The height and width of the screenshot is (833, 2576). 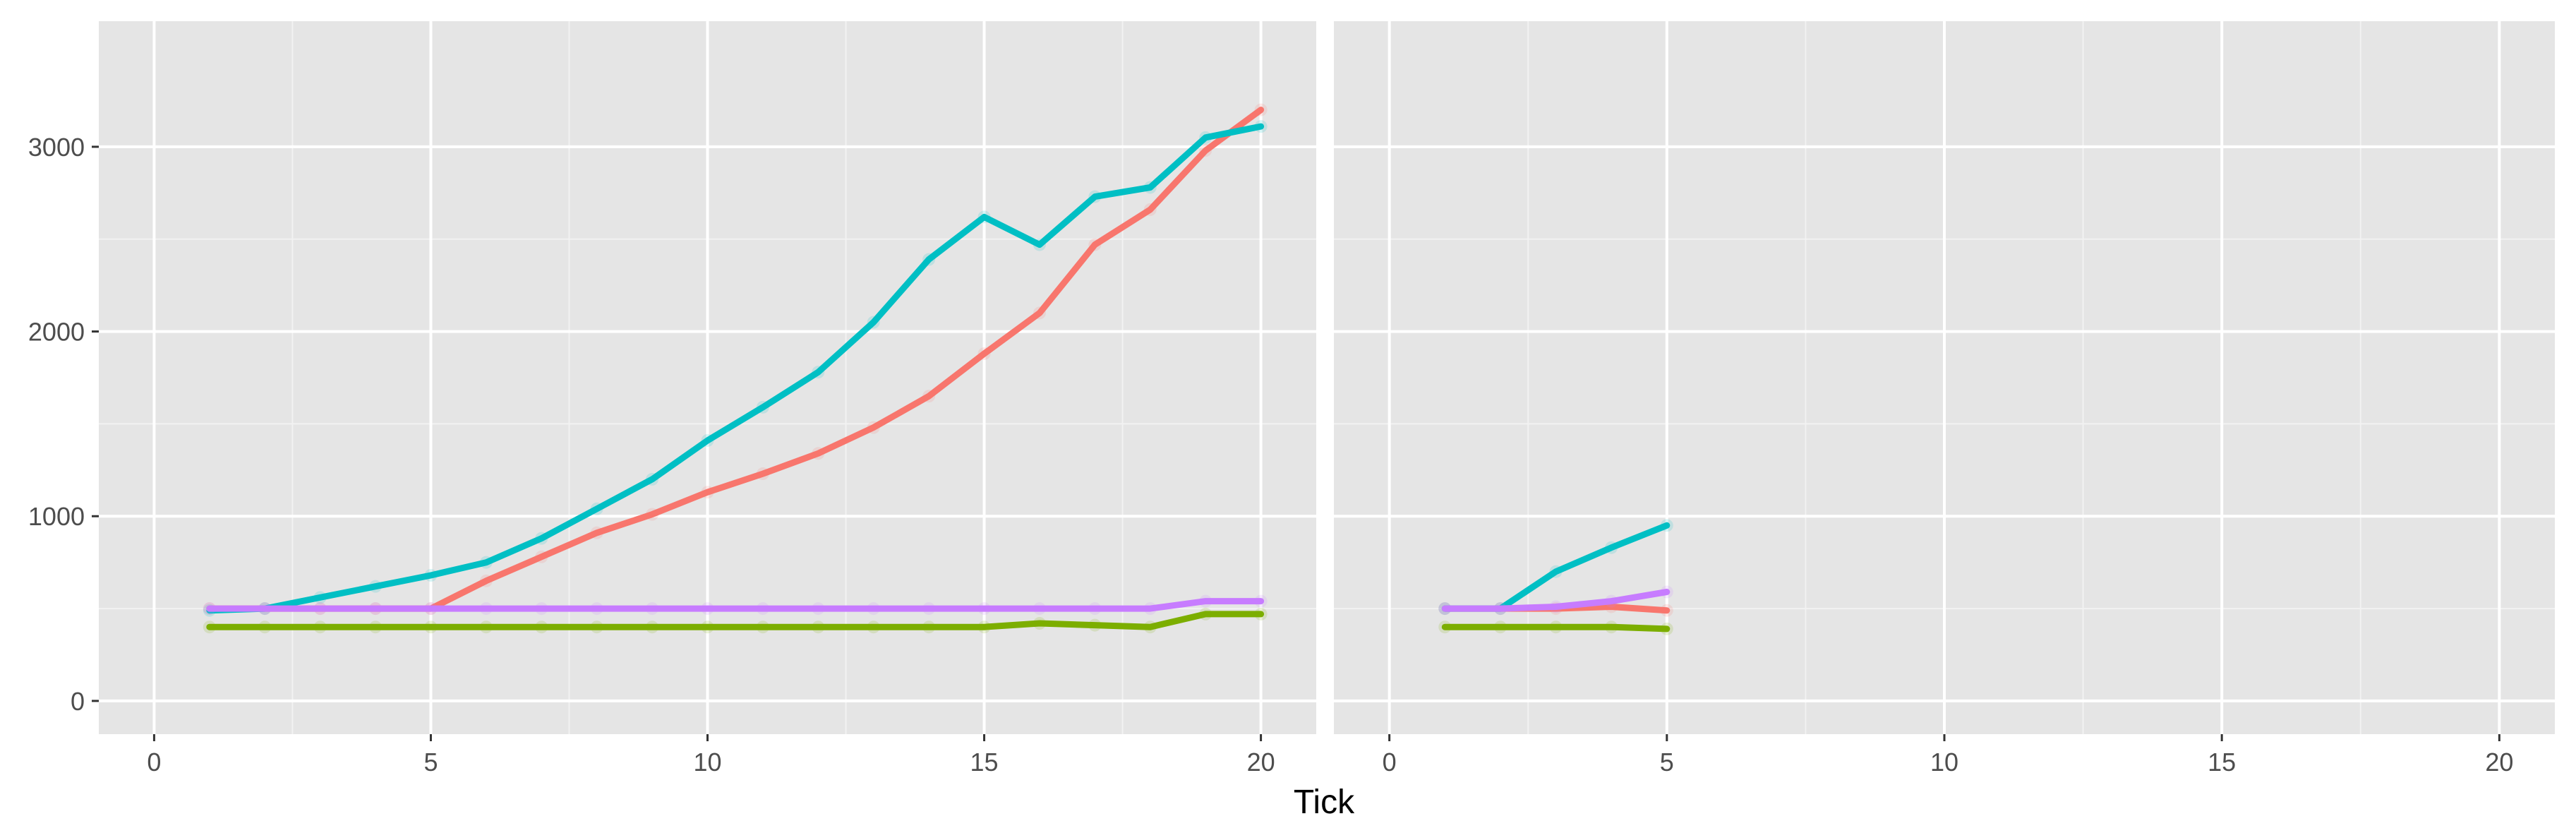 I want to click on y-tick-label: 3000, so click(x=56, y=147).